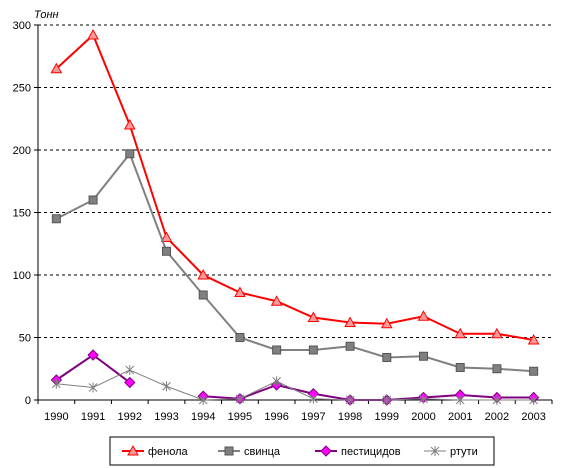  Describe the element at coordinates (22, 26) in the screenshot. I see `y-tick-label: 300` at that location.